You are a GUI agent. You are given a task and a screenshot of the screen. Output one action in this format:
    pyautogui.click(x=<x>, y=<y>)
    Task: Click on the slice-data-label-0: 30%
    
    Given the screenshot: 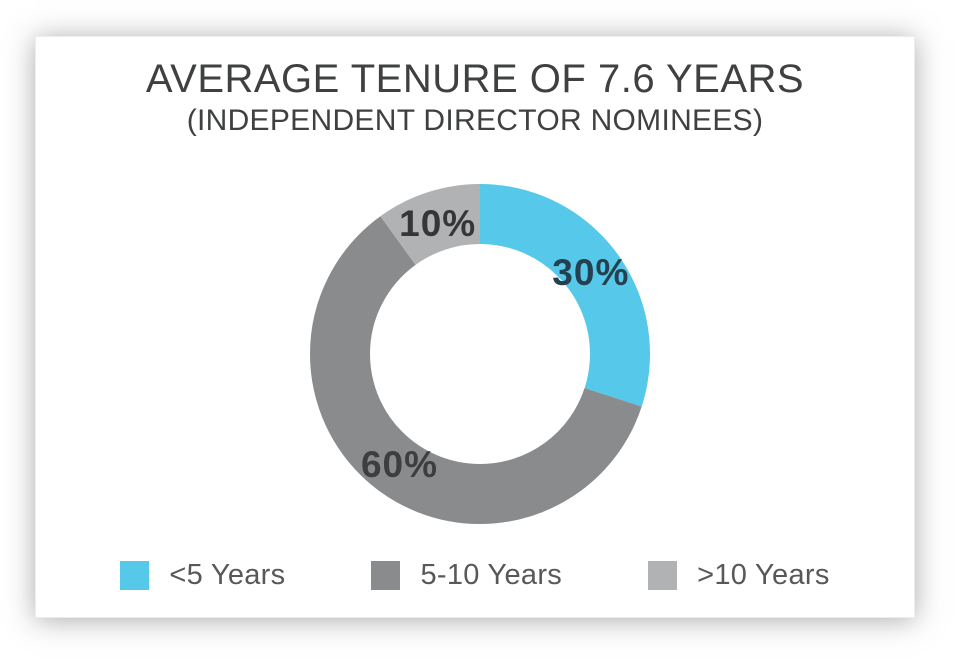 What is the action you would take?
    pyautogui.click(x=591, y=273)
    